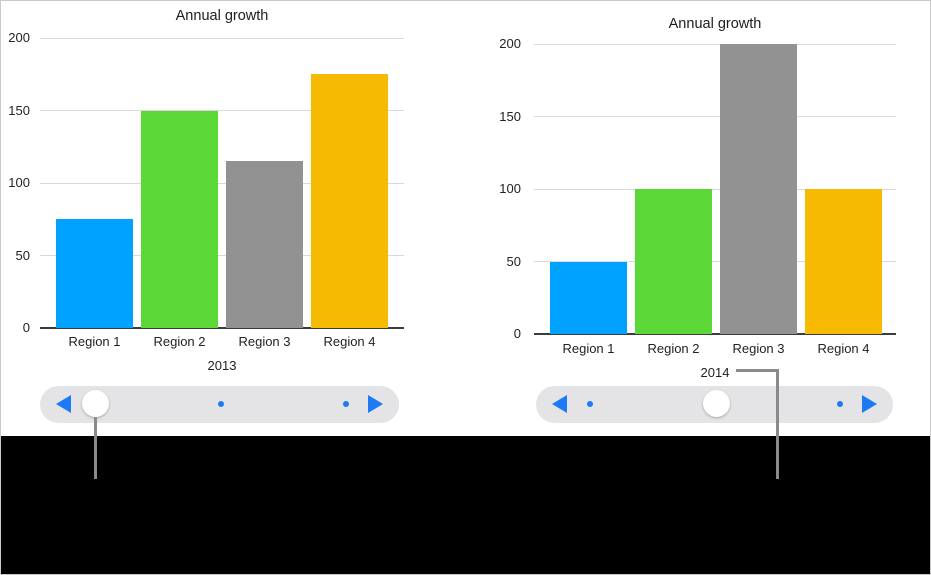  Describe the element at coordinates (715, 372) in the screenshot. I see `year-label: 2014` at that location.